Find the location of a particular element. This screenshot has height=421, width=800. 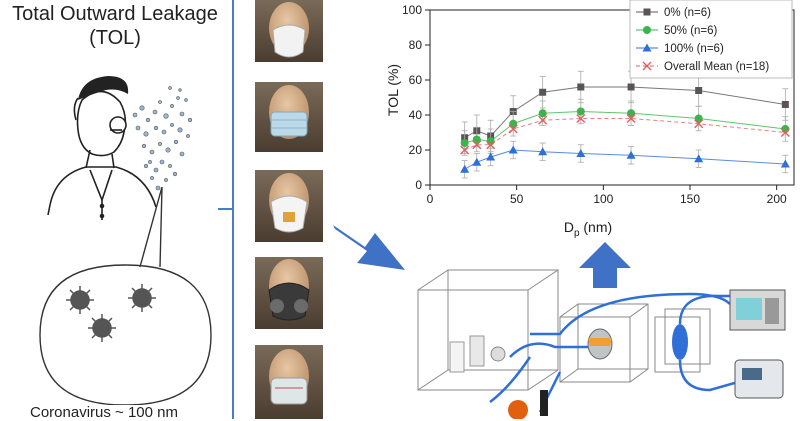

particle-sizer-icon is located at coordinates (757, 310).